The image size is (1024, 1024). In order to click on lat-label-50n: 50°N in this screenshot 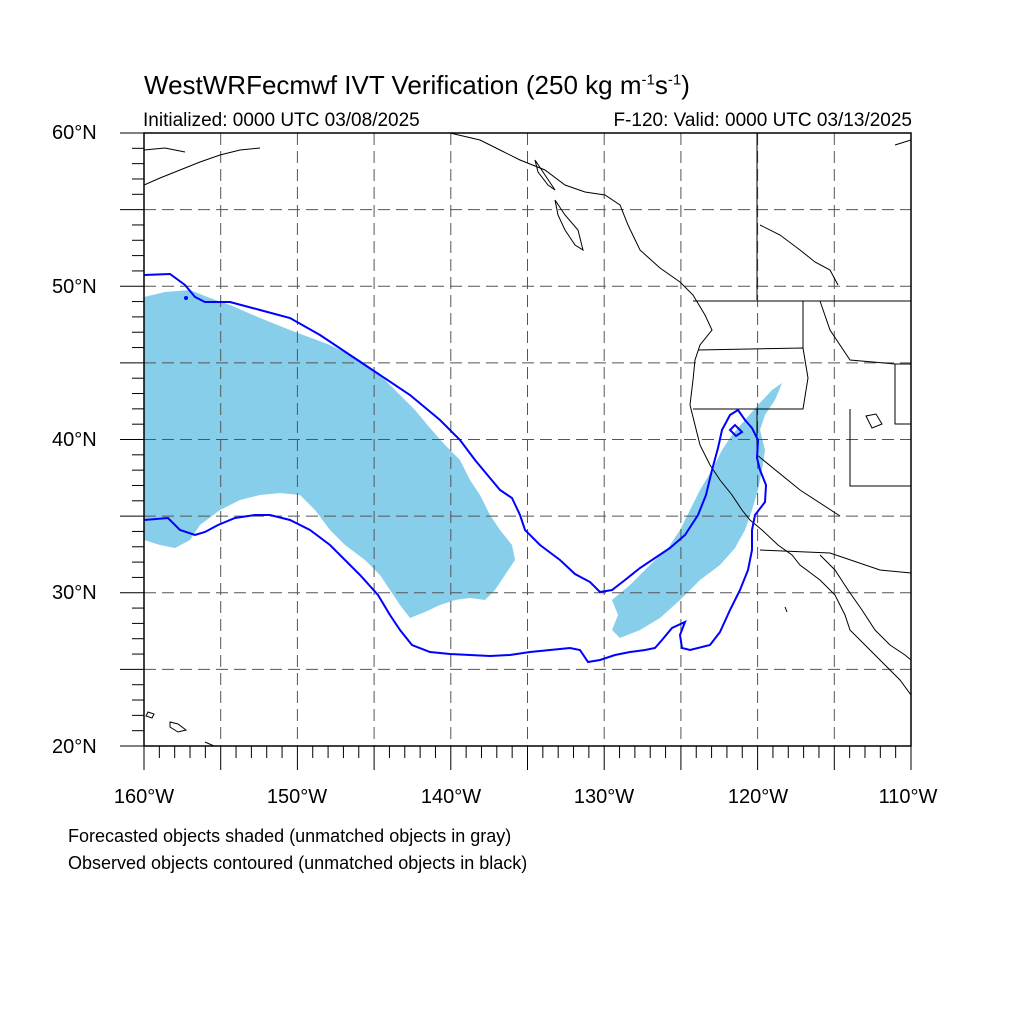, I will do `click(74, 287)`.